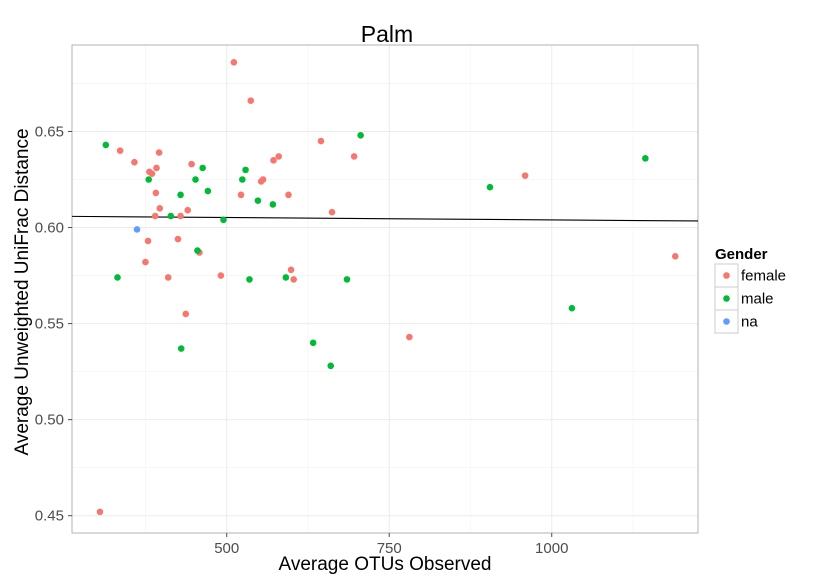 This screenshot has width=825, height=584. I want to click on y-tick-label: 0.65, so click(49, 131).